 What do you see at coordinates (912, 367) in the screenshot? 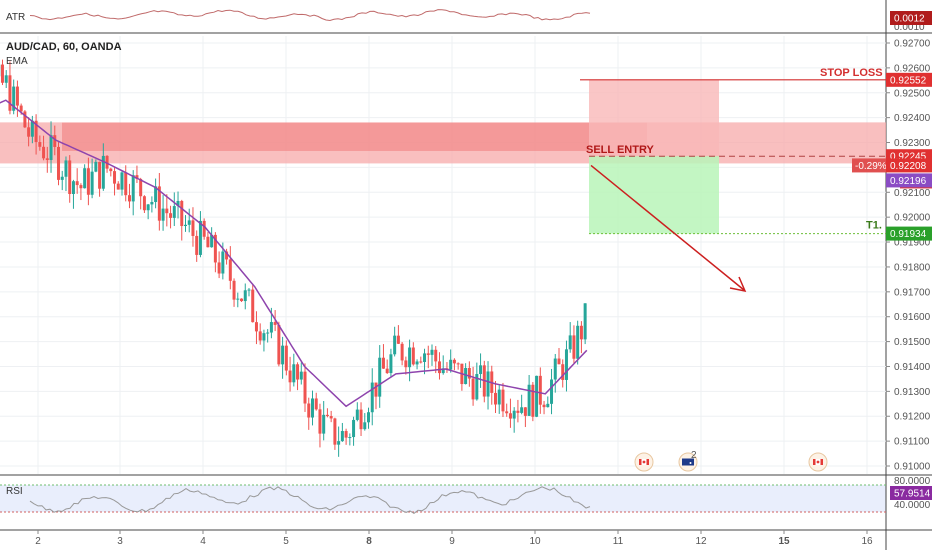
I see `y-tick-label: 0.91400` at bounding box center [912, 367].